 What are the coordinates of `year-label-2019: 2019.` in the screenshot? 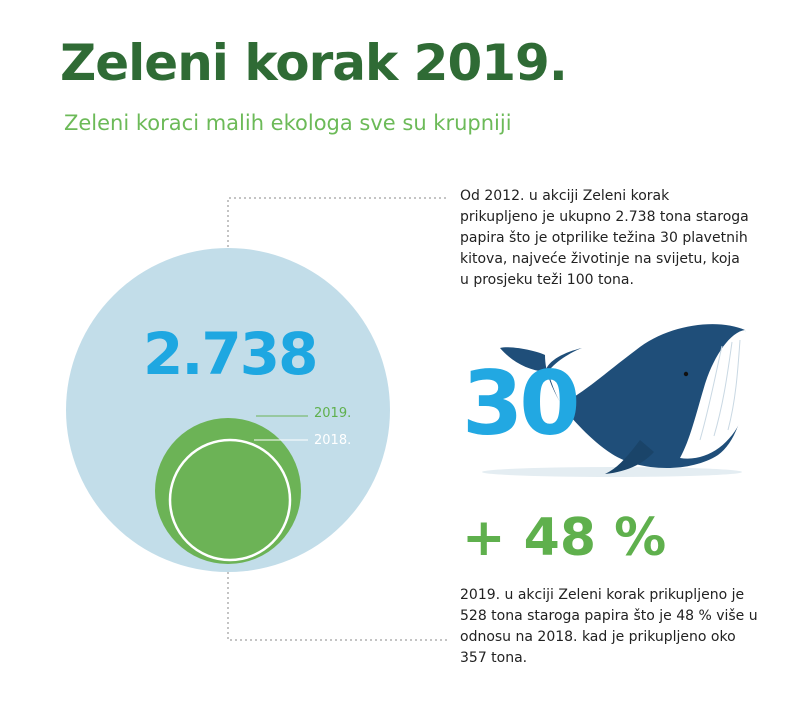 It's located at (333, 413).